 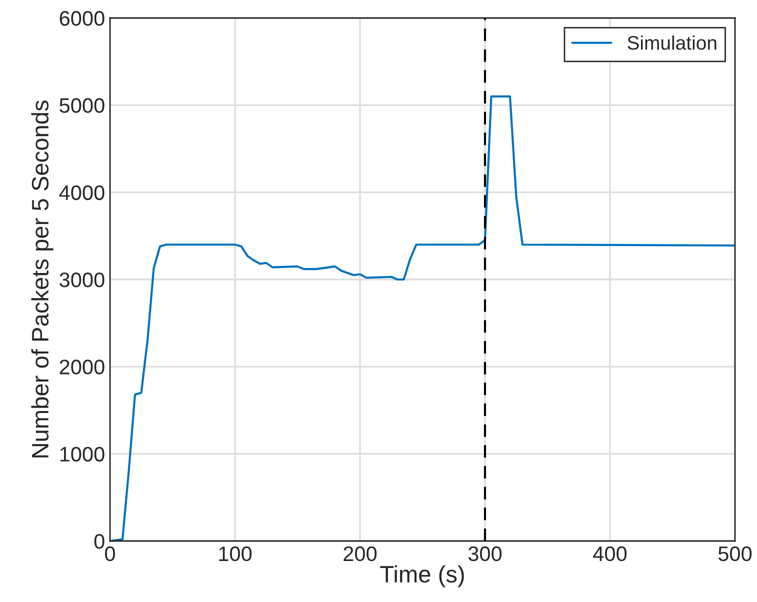 I want to click on y-tick-label: 2000, so click(x=82, y=367).